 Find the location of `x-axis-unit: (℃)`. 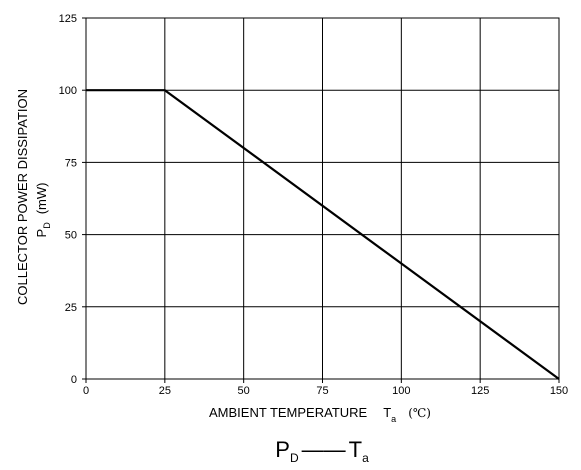

x-axis-unit: (℃) is located at coordinates (419, 413).